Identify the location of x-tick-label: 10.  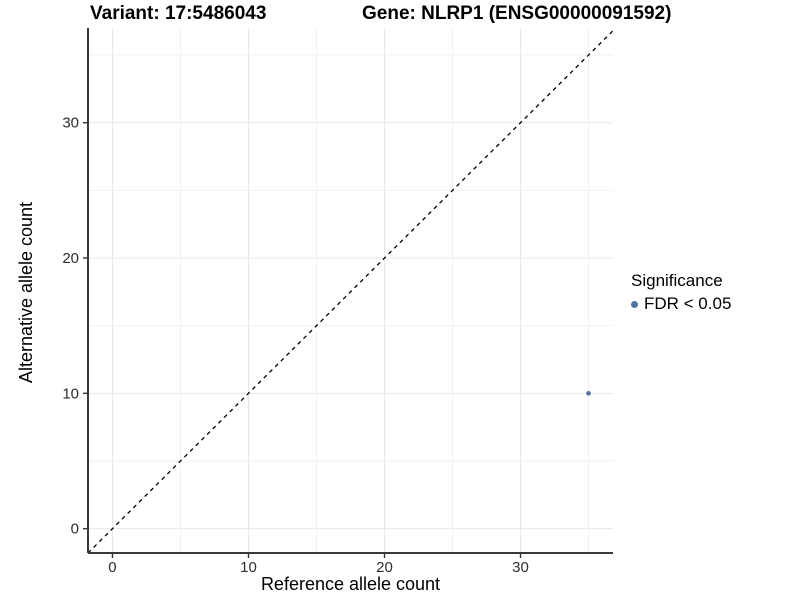
(248, 567).